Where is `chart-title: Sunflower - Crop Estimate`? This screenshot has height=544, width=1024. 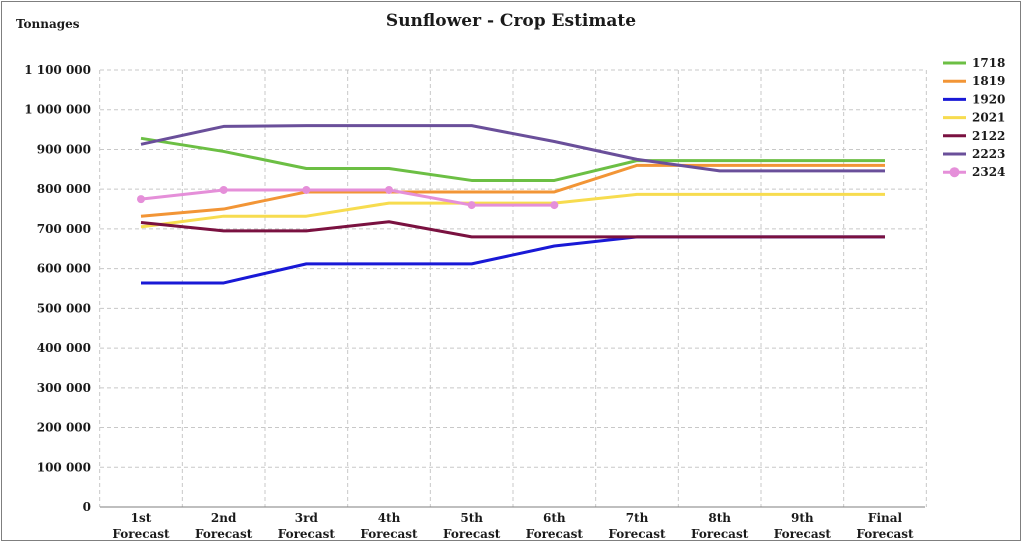 chart-title: Sunflower - Crop Estimate is located at coordinates (511, 21).